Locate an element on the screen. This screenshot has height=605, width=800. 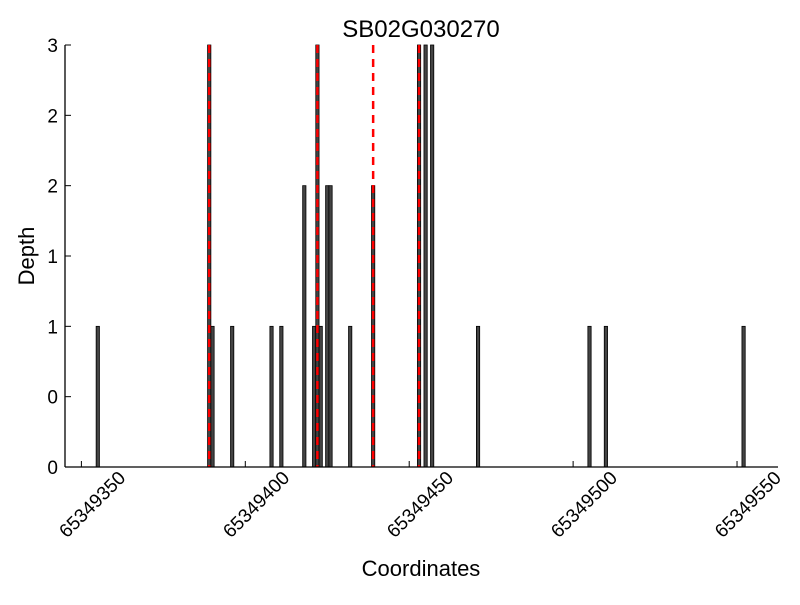
y-ticks: 0 0 1 1 2 2 3 is located at coordinates (59, 257).